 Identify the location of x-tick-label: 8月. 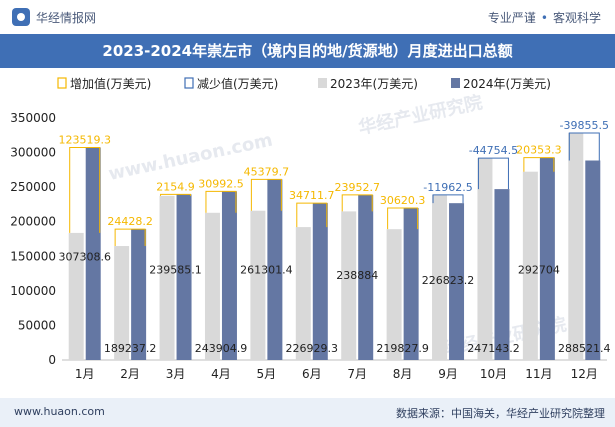
(403, 374).